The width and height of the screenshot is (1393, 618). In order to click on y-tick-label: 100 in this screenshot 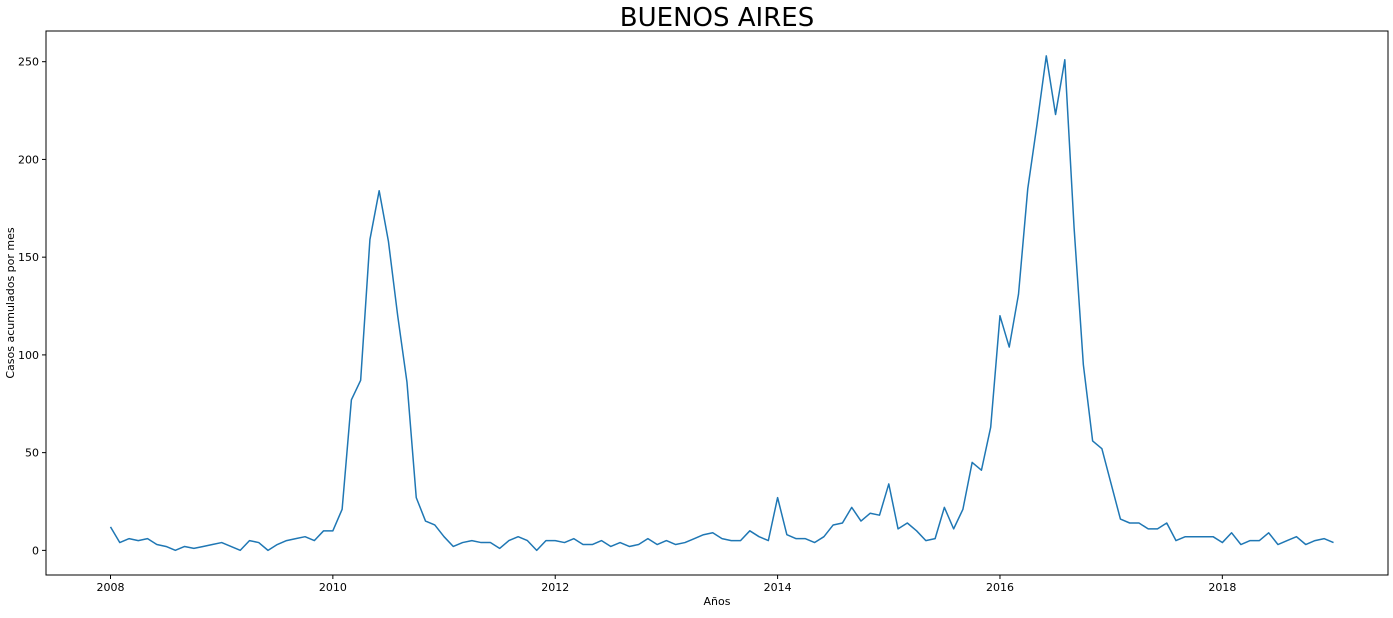, I will do `click(28, 355)`.